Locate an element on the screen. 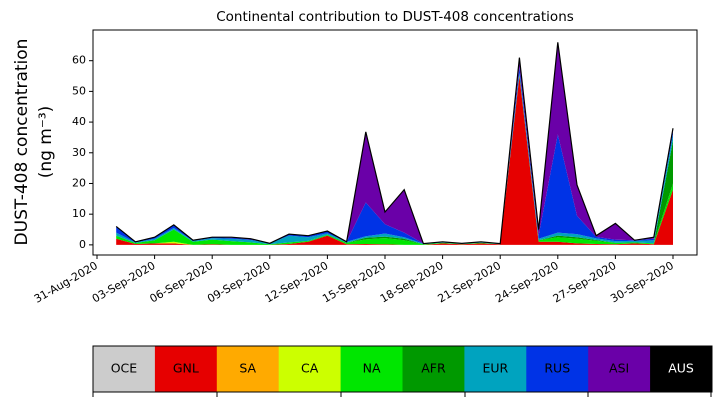 Image resolution: width=721 pixels, height=406 pixels. legend-label: RUS is located at coordinates (557, 368).